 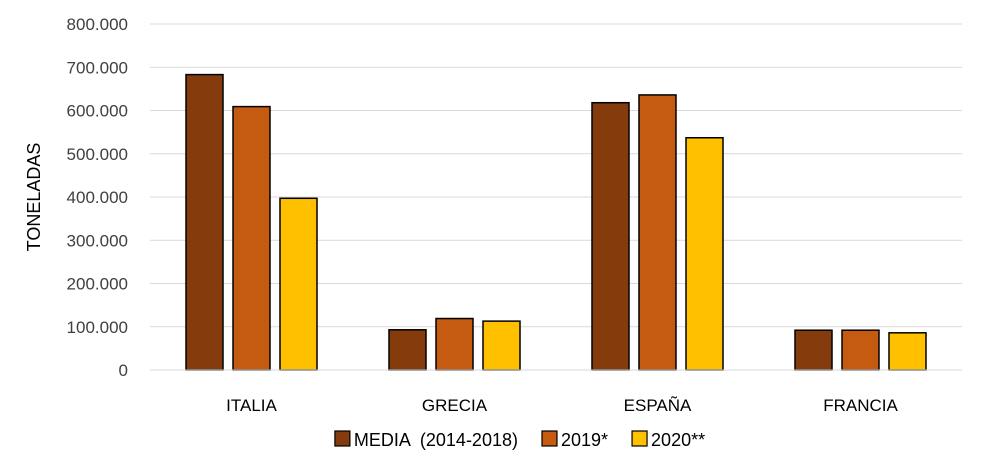 What do you see at coordinates (519, 440) in the screenshot?
I see `legend: MEDIA (2014-2018) 2019* 2020**` at bounding box center [519, 440].